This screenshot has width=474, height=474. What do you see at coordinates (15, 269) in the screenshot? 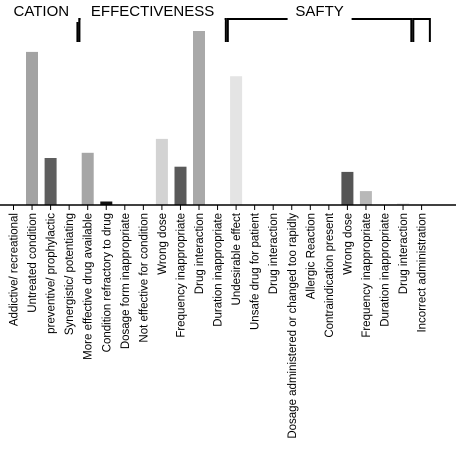
I see `x-tick-label: Addictive/ recreational` at bounding box center [15, 269].